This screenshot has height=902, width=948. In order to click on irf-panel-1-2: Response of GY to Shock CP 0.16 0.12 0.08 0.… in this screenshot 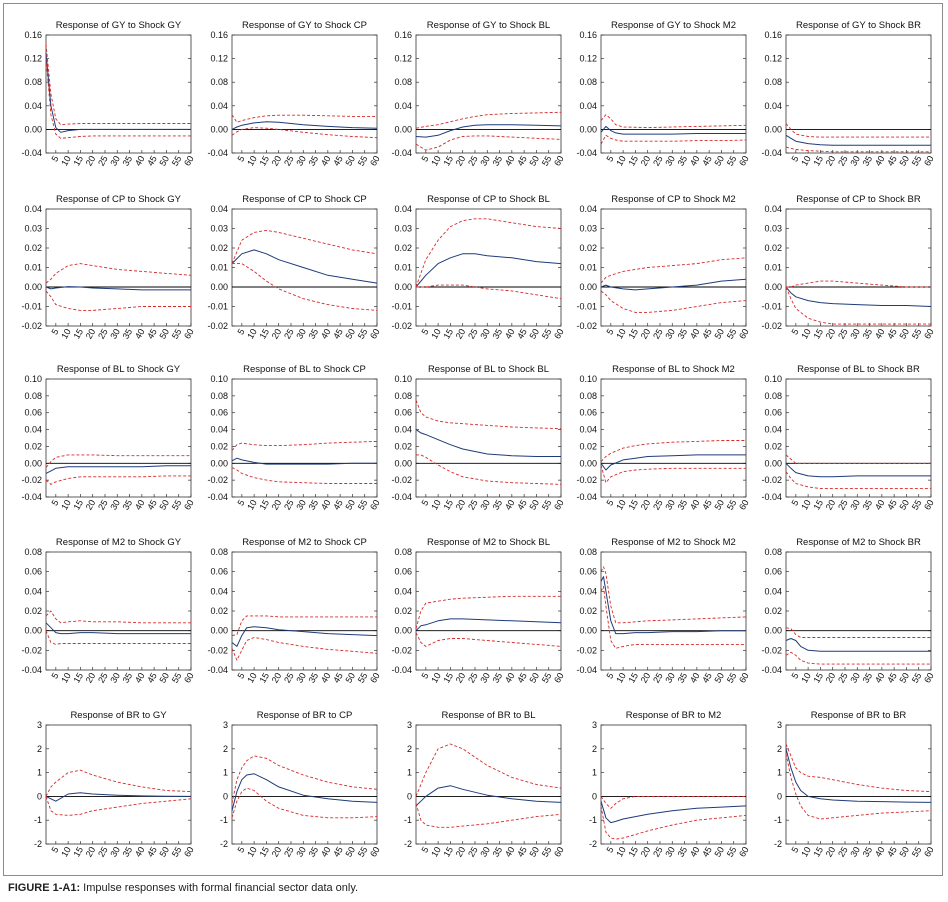, I will do `click(294, 94)`.